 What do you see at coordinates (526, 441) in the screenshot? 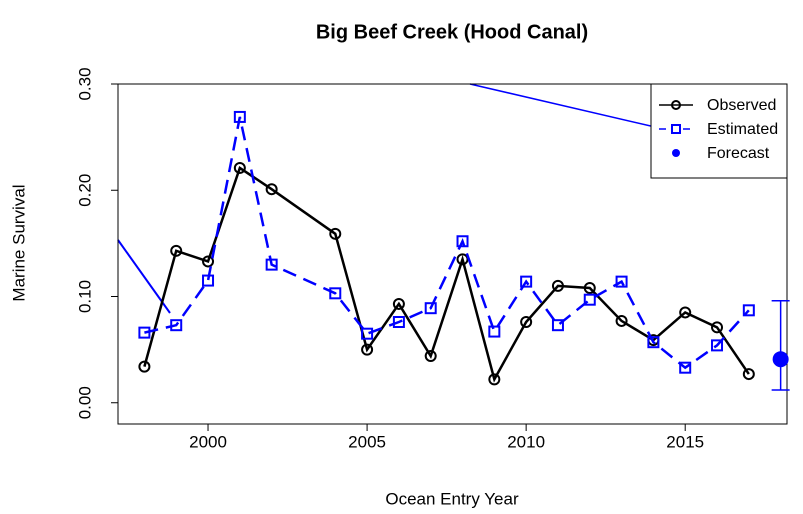
I see `x-tick-label: 2010` at bounding box center [526, 441].